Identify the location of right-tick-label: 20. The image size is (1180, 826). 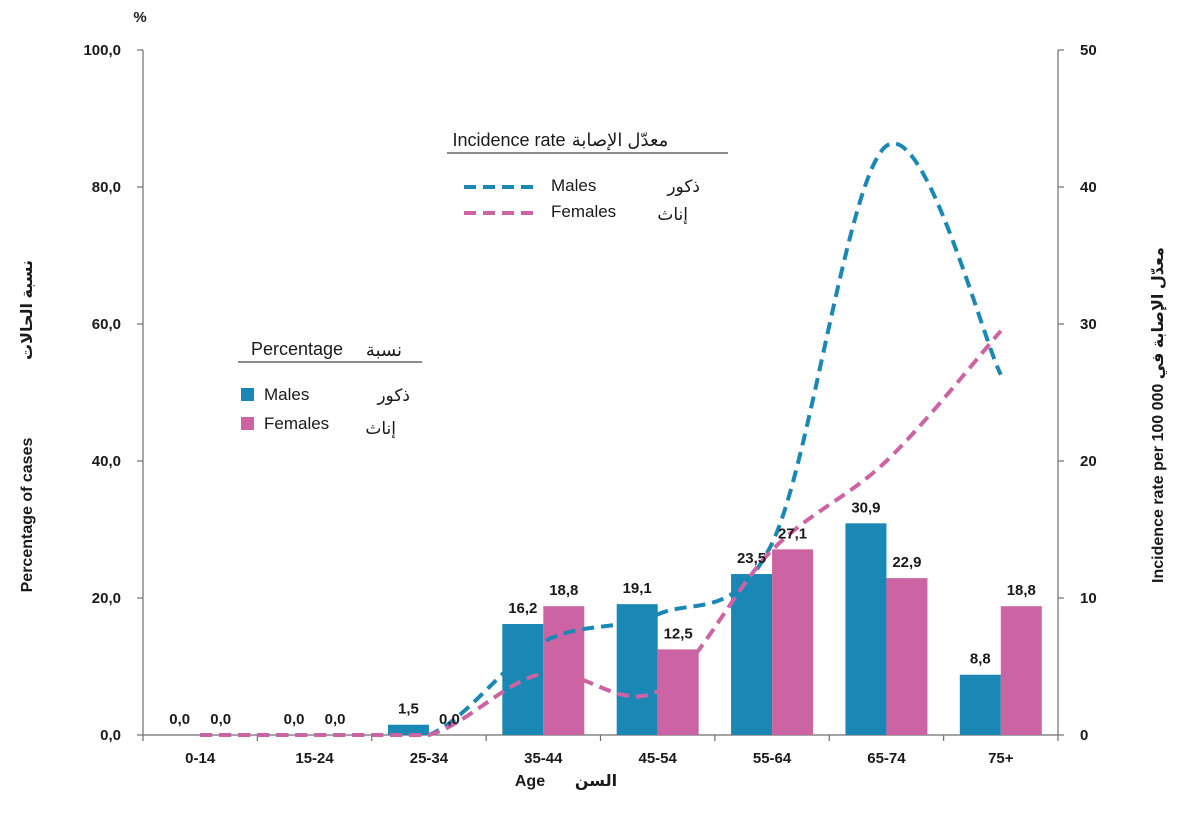
(1088, 461).